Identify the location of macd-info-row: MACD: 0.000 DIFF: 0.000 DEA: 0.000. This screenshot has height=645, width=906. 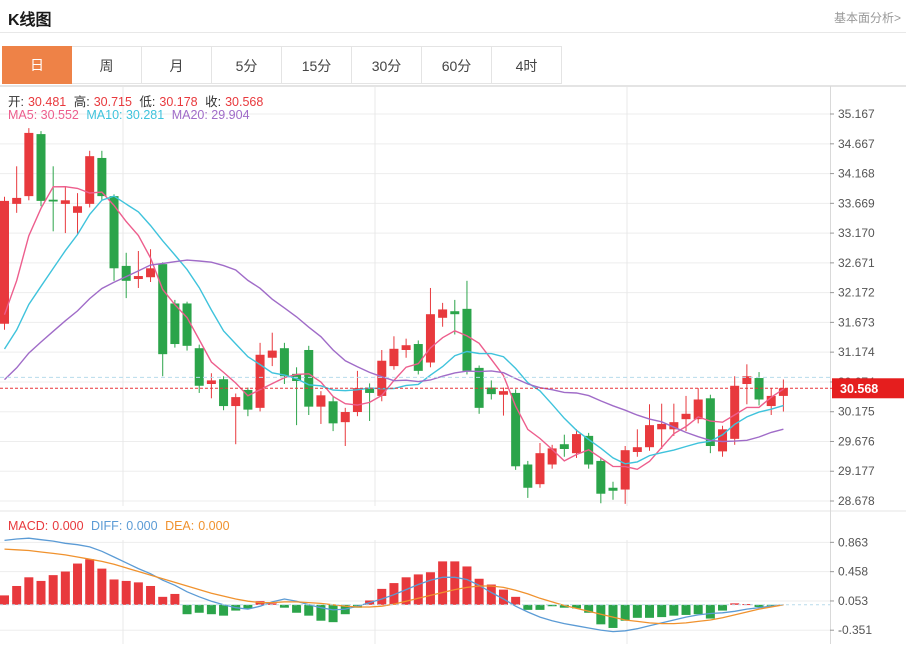
(121, 526).